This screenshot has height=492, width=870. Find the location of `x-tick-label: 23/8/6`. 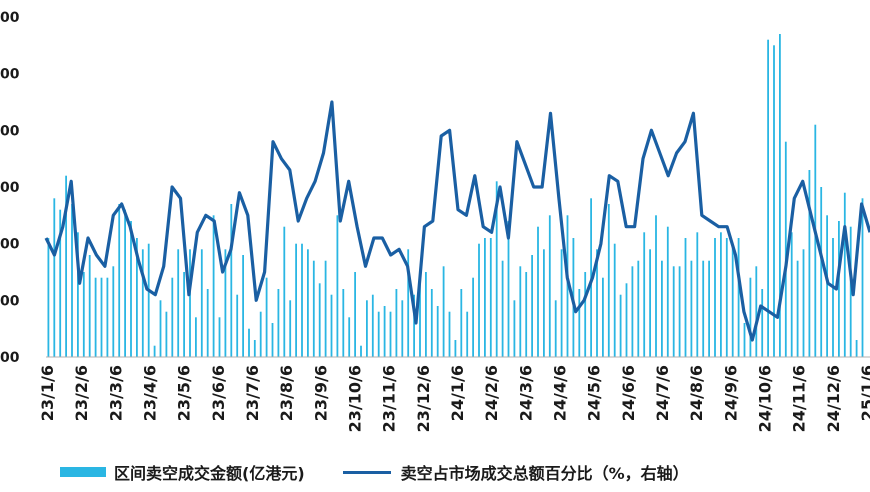

x-tick-label: 23/8/6 is located at coordinates (286, 393).